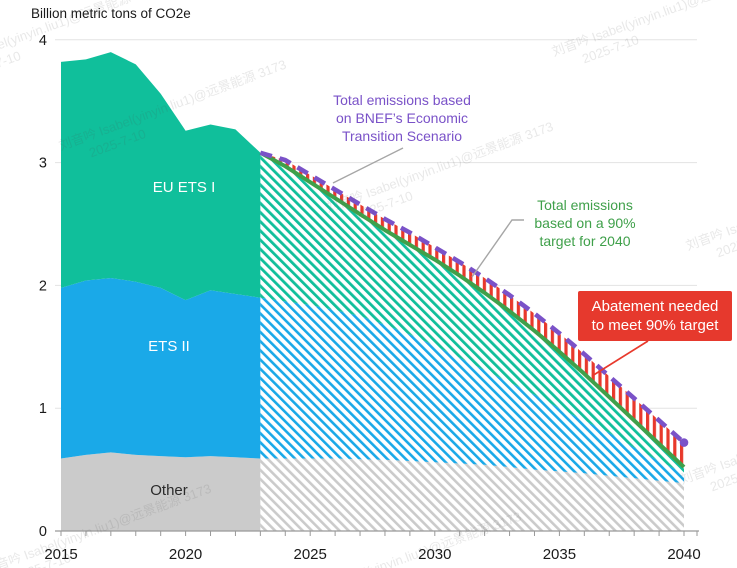  I want to click on area-ets2-historical, so click(161, 368).